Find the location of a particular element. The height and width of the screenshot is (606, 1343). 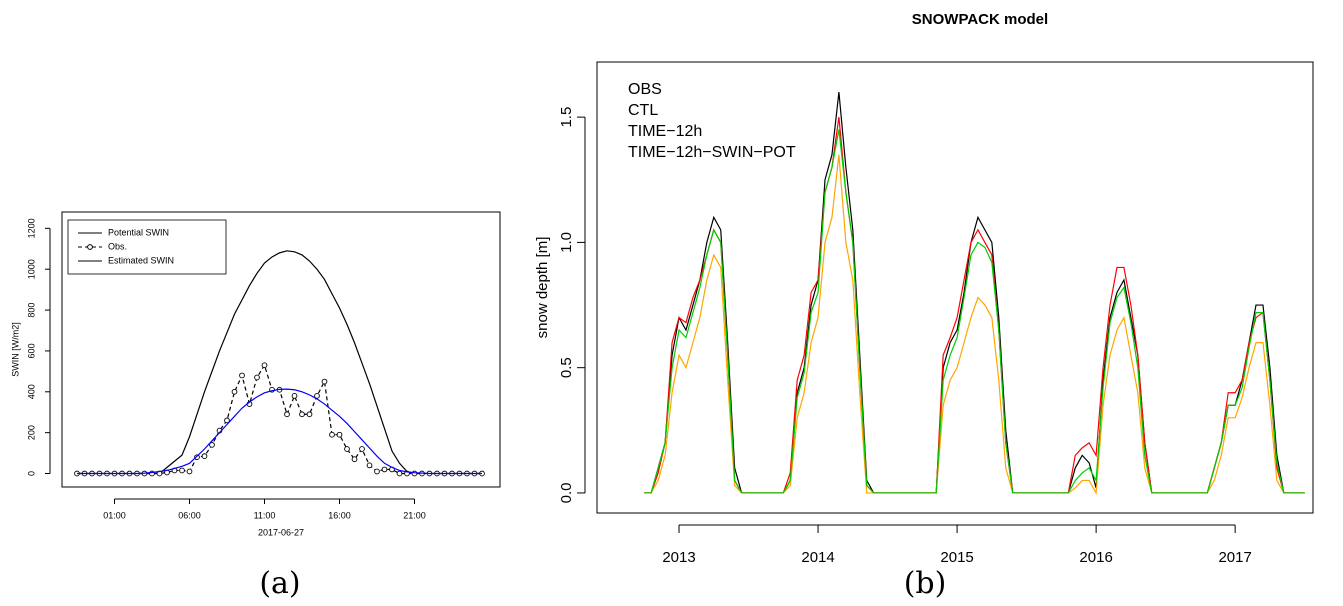

y-tick-label: 1000 is located at coordinates (31, 269).